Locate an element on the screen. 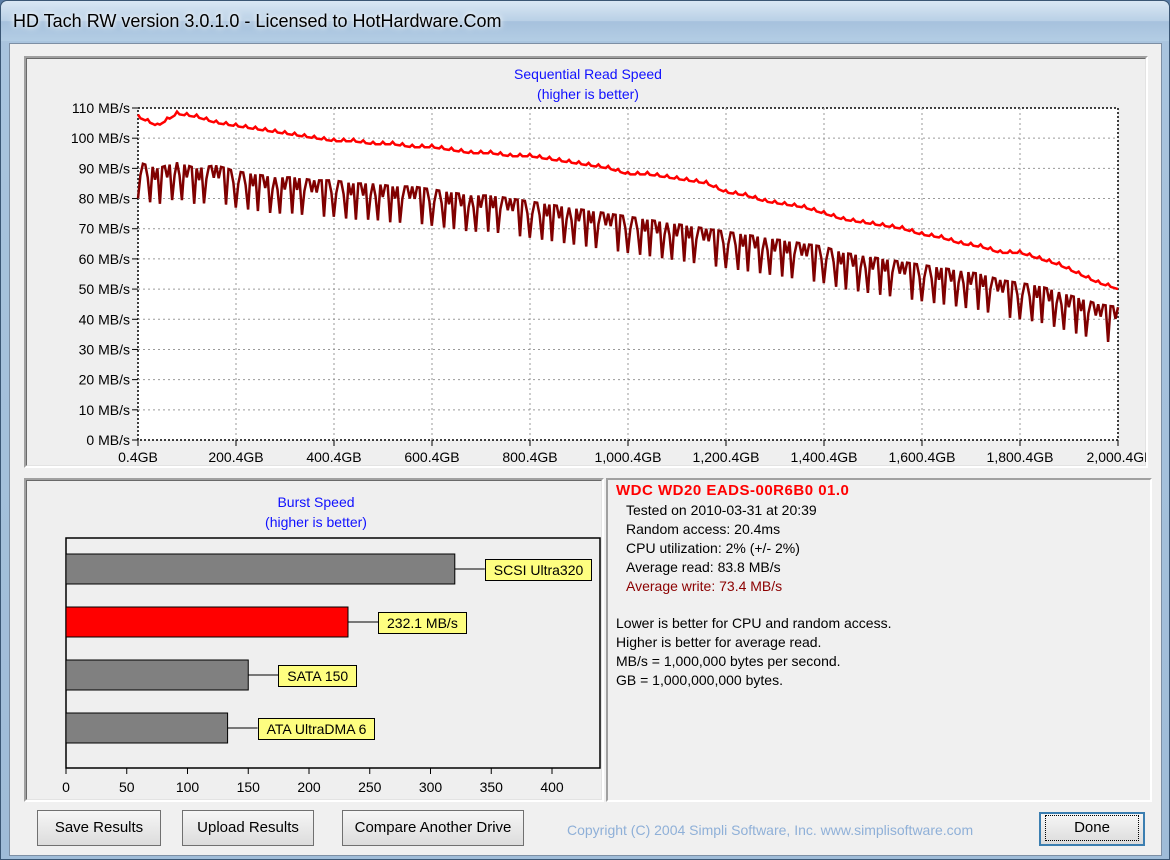 This screenshot has width=1170, height=860. drive-name: WDC WD20 EADS-00R6B0 01.0 is located at coordinates (733, 490).